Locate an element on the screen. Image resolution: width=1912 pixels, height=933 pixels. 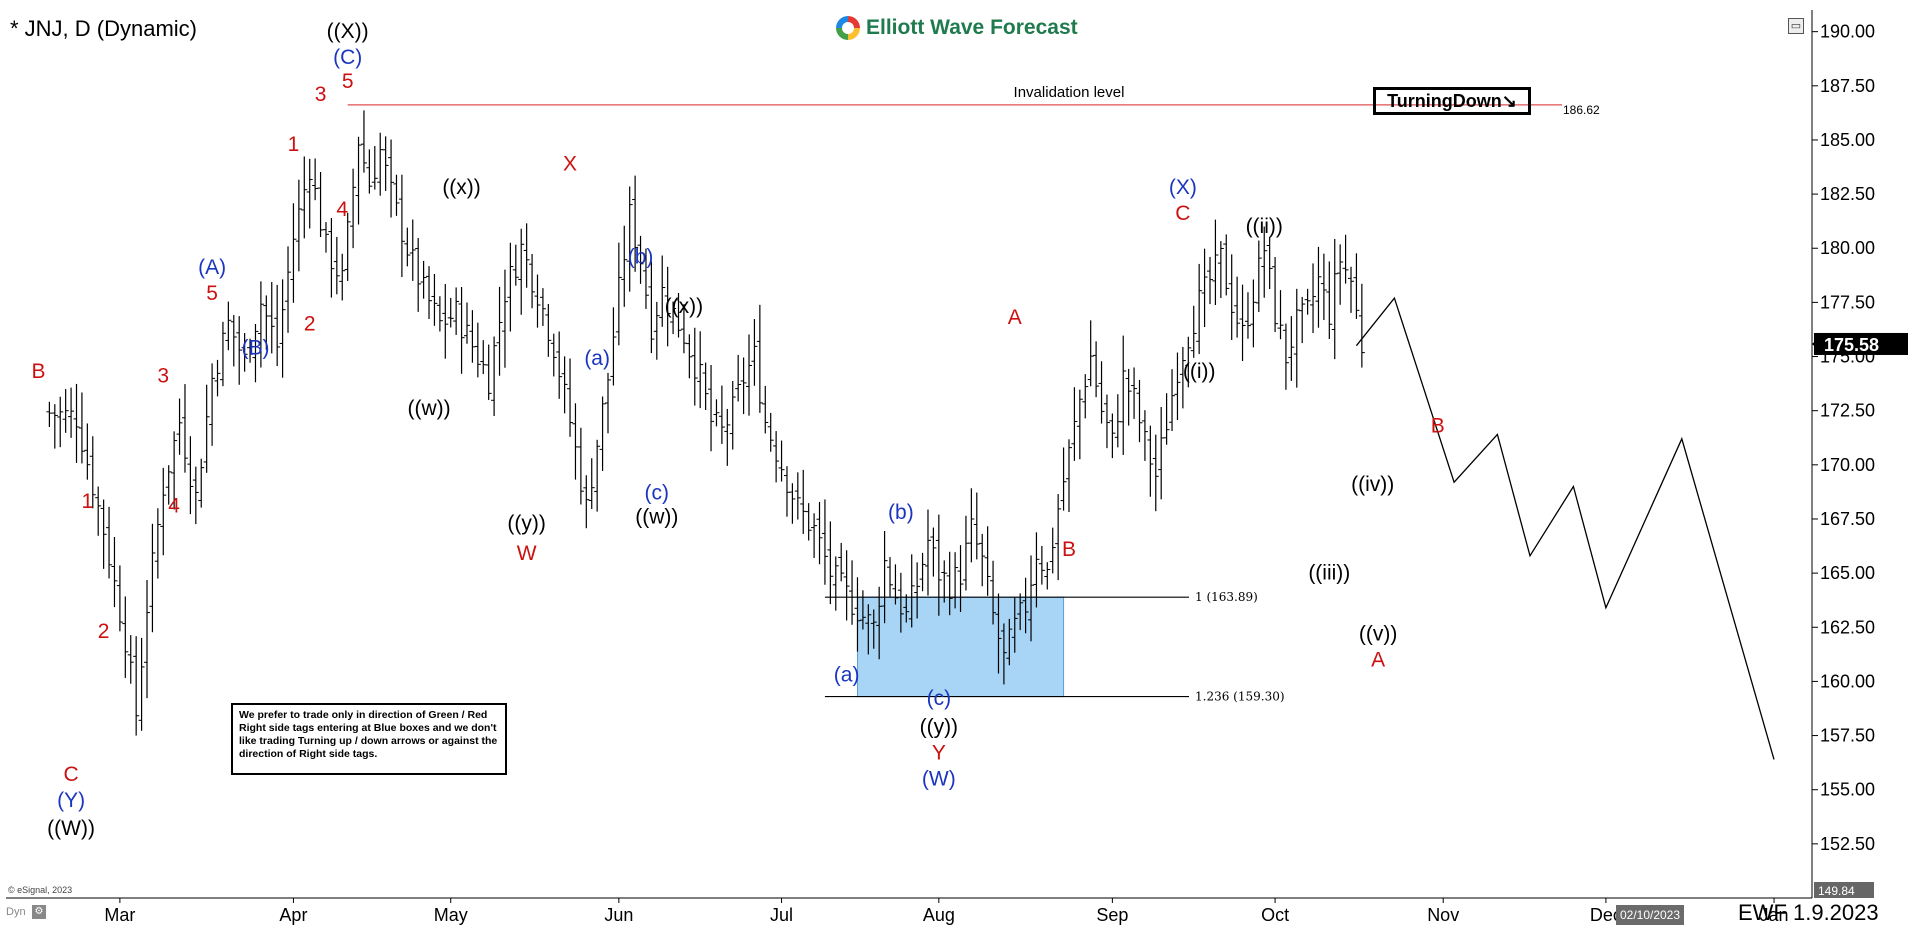
right-side-tag: TurningDown ↘ is located at coordinates (1452, 101).